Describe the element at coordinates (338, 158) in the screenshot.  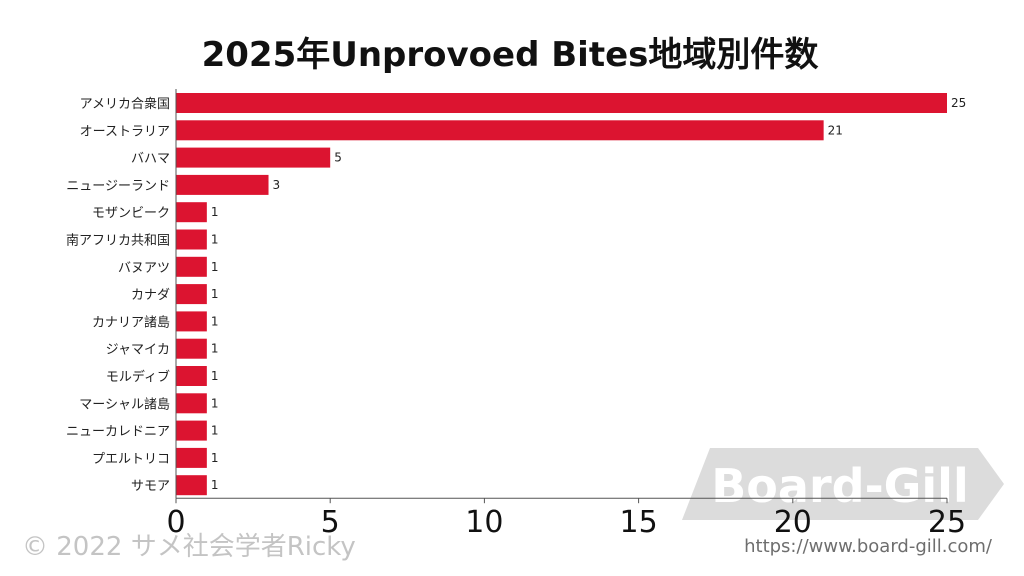
I see `value-label: 5` at that location.